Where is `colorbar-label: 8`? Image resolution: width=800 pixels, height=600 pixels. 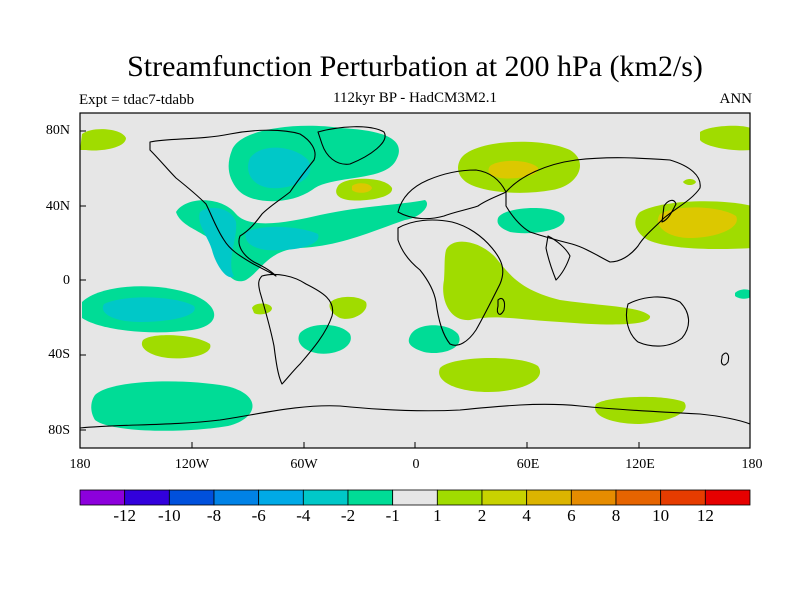
colorbar-label: 8 is located at coordinates (616, 515).